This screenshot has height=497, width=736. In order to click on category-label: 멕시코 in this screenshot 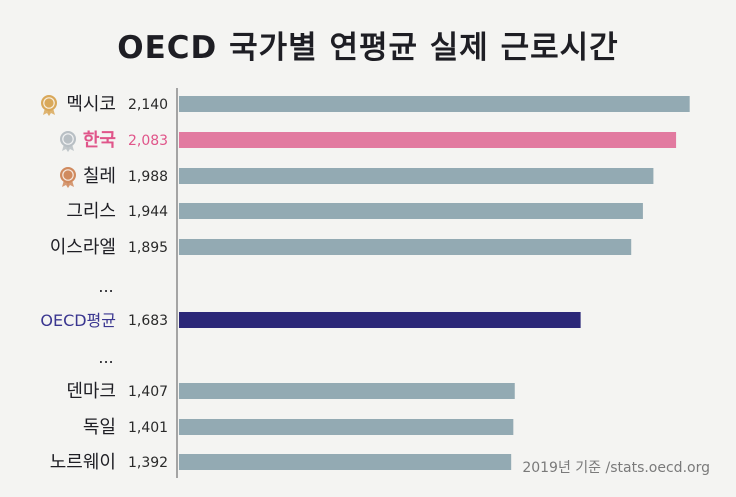, I will do `click(91, 104)`.